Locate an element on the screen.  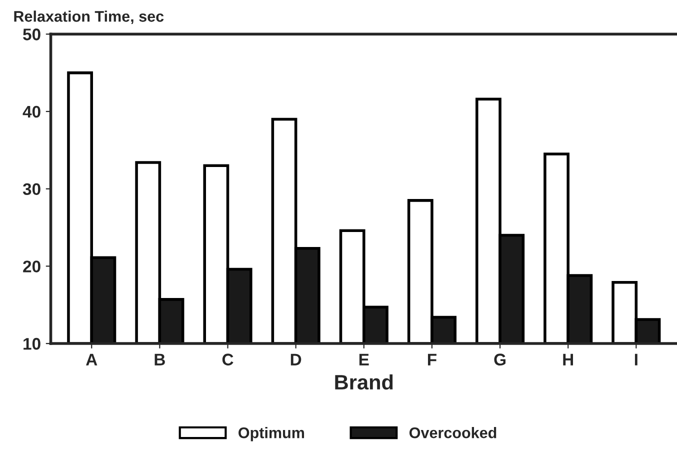
y-tick-label: 20 is located at coordinates (31, 266).